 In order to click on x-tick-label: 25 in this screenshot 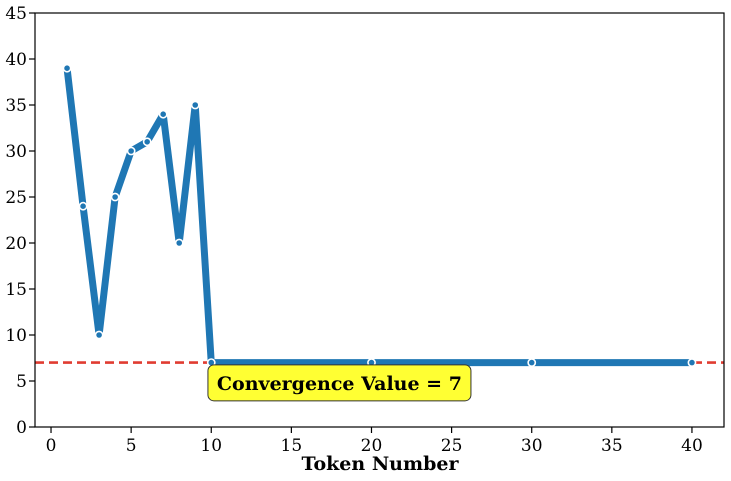, I will do `click(452, 446)`.